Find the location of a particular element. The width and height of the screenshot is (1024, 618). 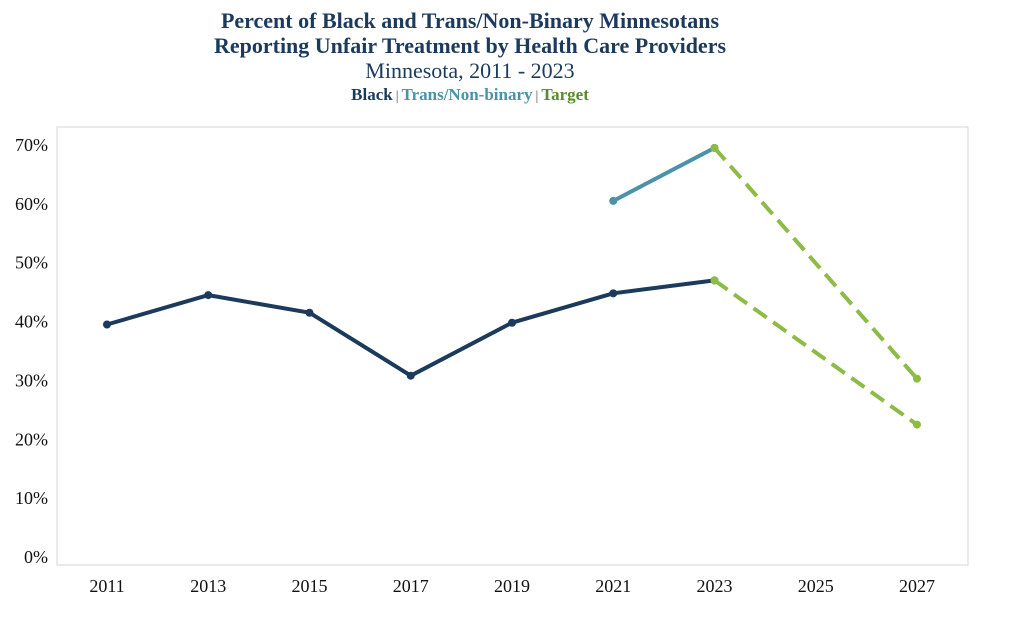

chart-legend: Black | Trans/Non-binary | Target is located at coordinates (470, 96).